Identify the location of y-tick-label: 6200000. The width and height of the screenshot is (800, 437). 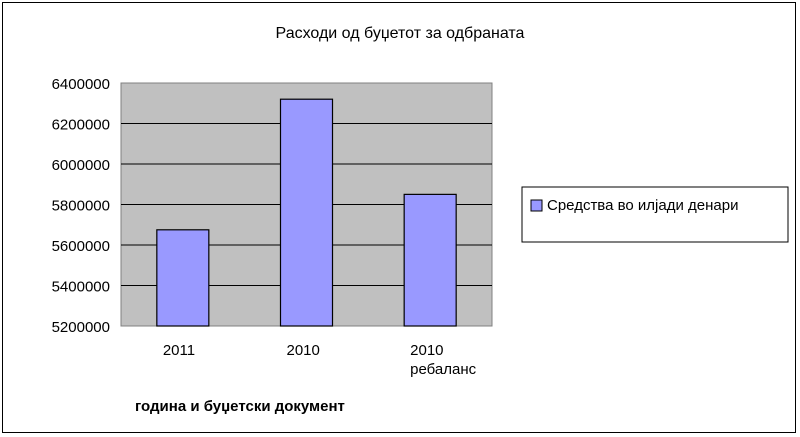
(81, 125).